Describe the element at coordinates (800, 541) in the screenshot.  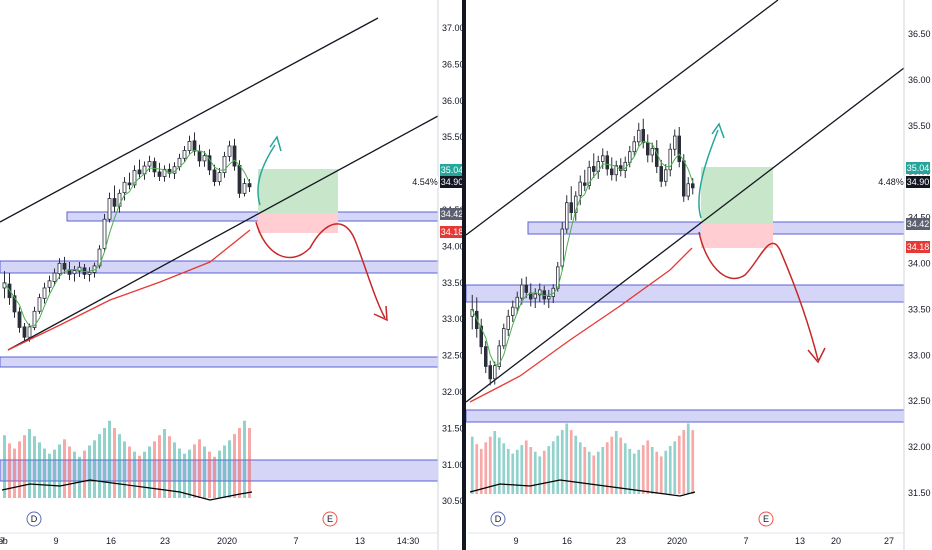
I see `time-tick-label: 13` at that location.